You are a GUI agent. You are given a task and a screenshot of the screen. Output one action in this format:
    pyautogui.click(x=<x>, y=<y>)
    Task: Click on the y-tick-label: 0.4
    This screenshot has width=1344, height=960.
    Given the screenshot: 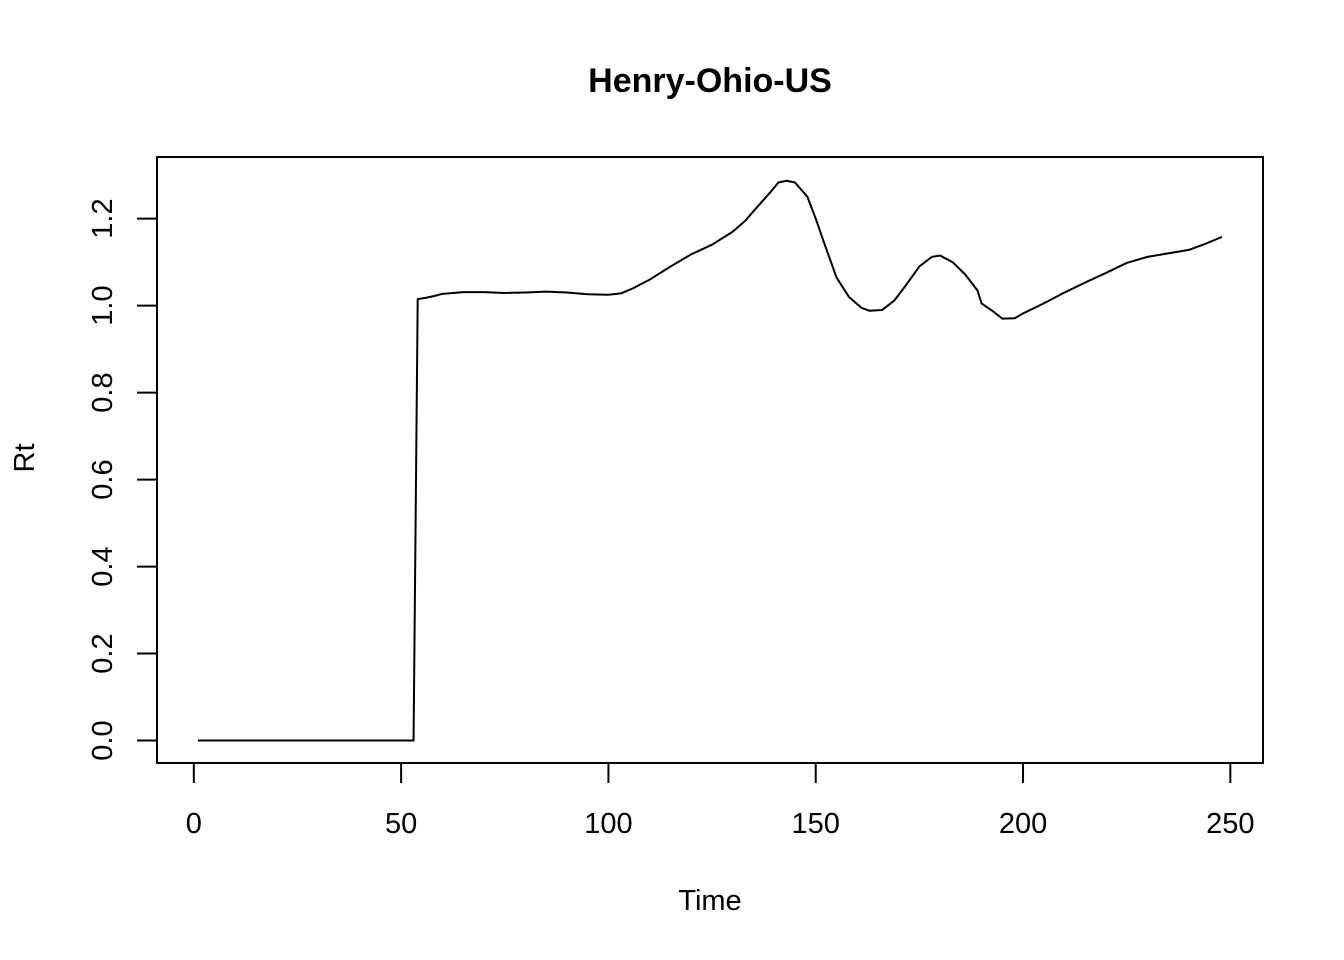 What is the action you would take?
    pyautogui.click(x=103, y=566)
    